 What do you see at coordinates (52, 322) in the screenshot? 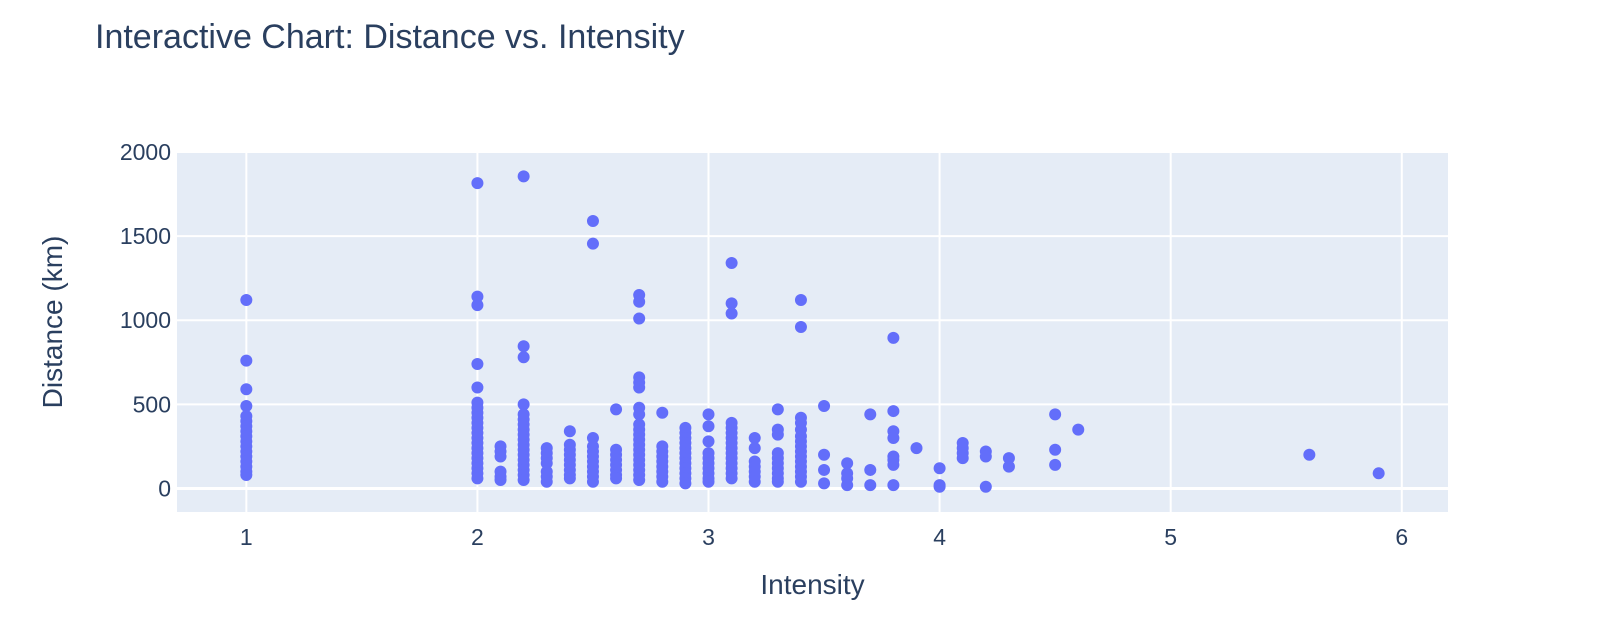
I see `y-axis-title: Distance (km)` at bounding box center [52, 322].